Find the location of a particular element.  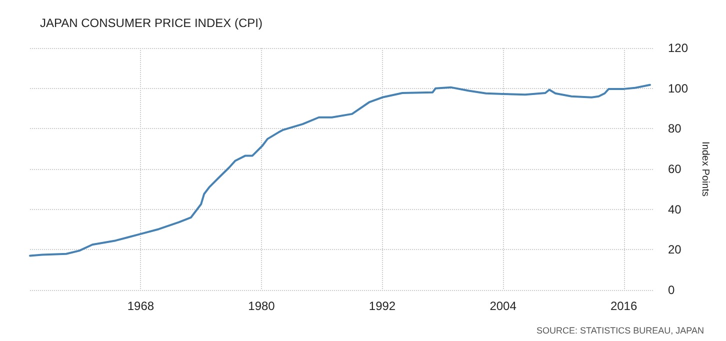

x-tick-label: 2016 is located at coordinates (624, 306).